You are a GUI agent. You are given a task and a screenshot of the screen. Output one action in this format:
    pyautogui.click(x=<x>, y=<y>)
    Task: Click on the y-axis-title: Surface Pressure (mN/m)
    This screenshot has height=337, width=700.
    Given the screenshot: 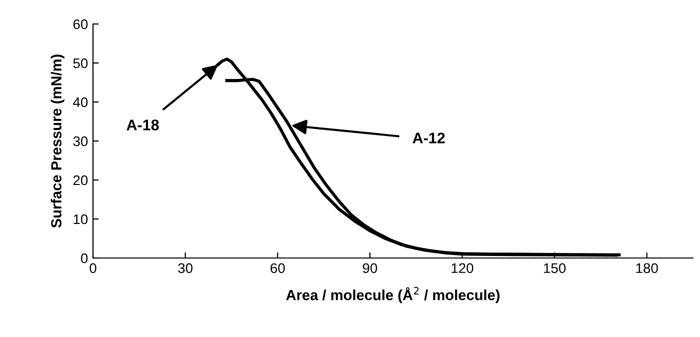 What is the action you would take?
    pyautogui.click(x=57, y=141)
    